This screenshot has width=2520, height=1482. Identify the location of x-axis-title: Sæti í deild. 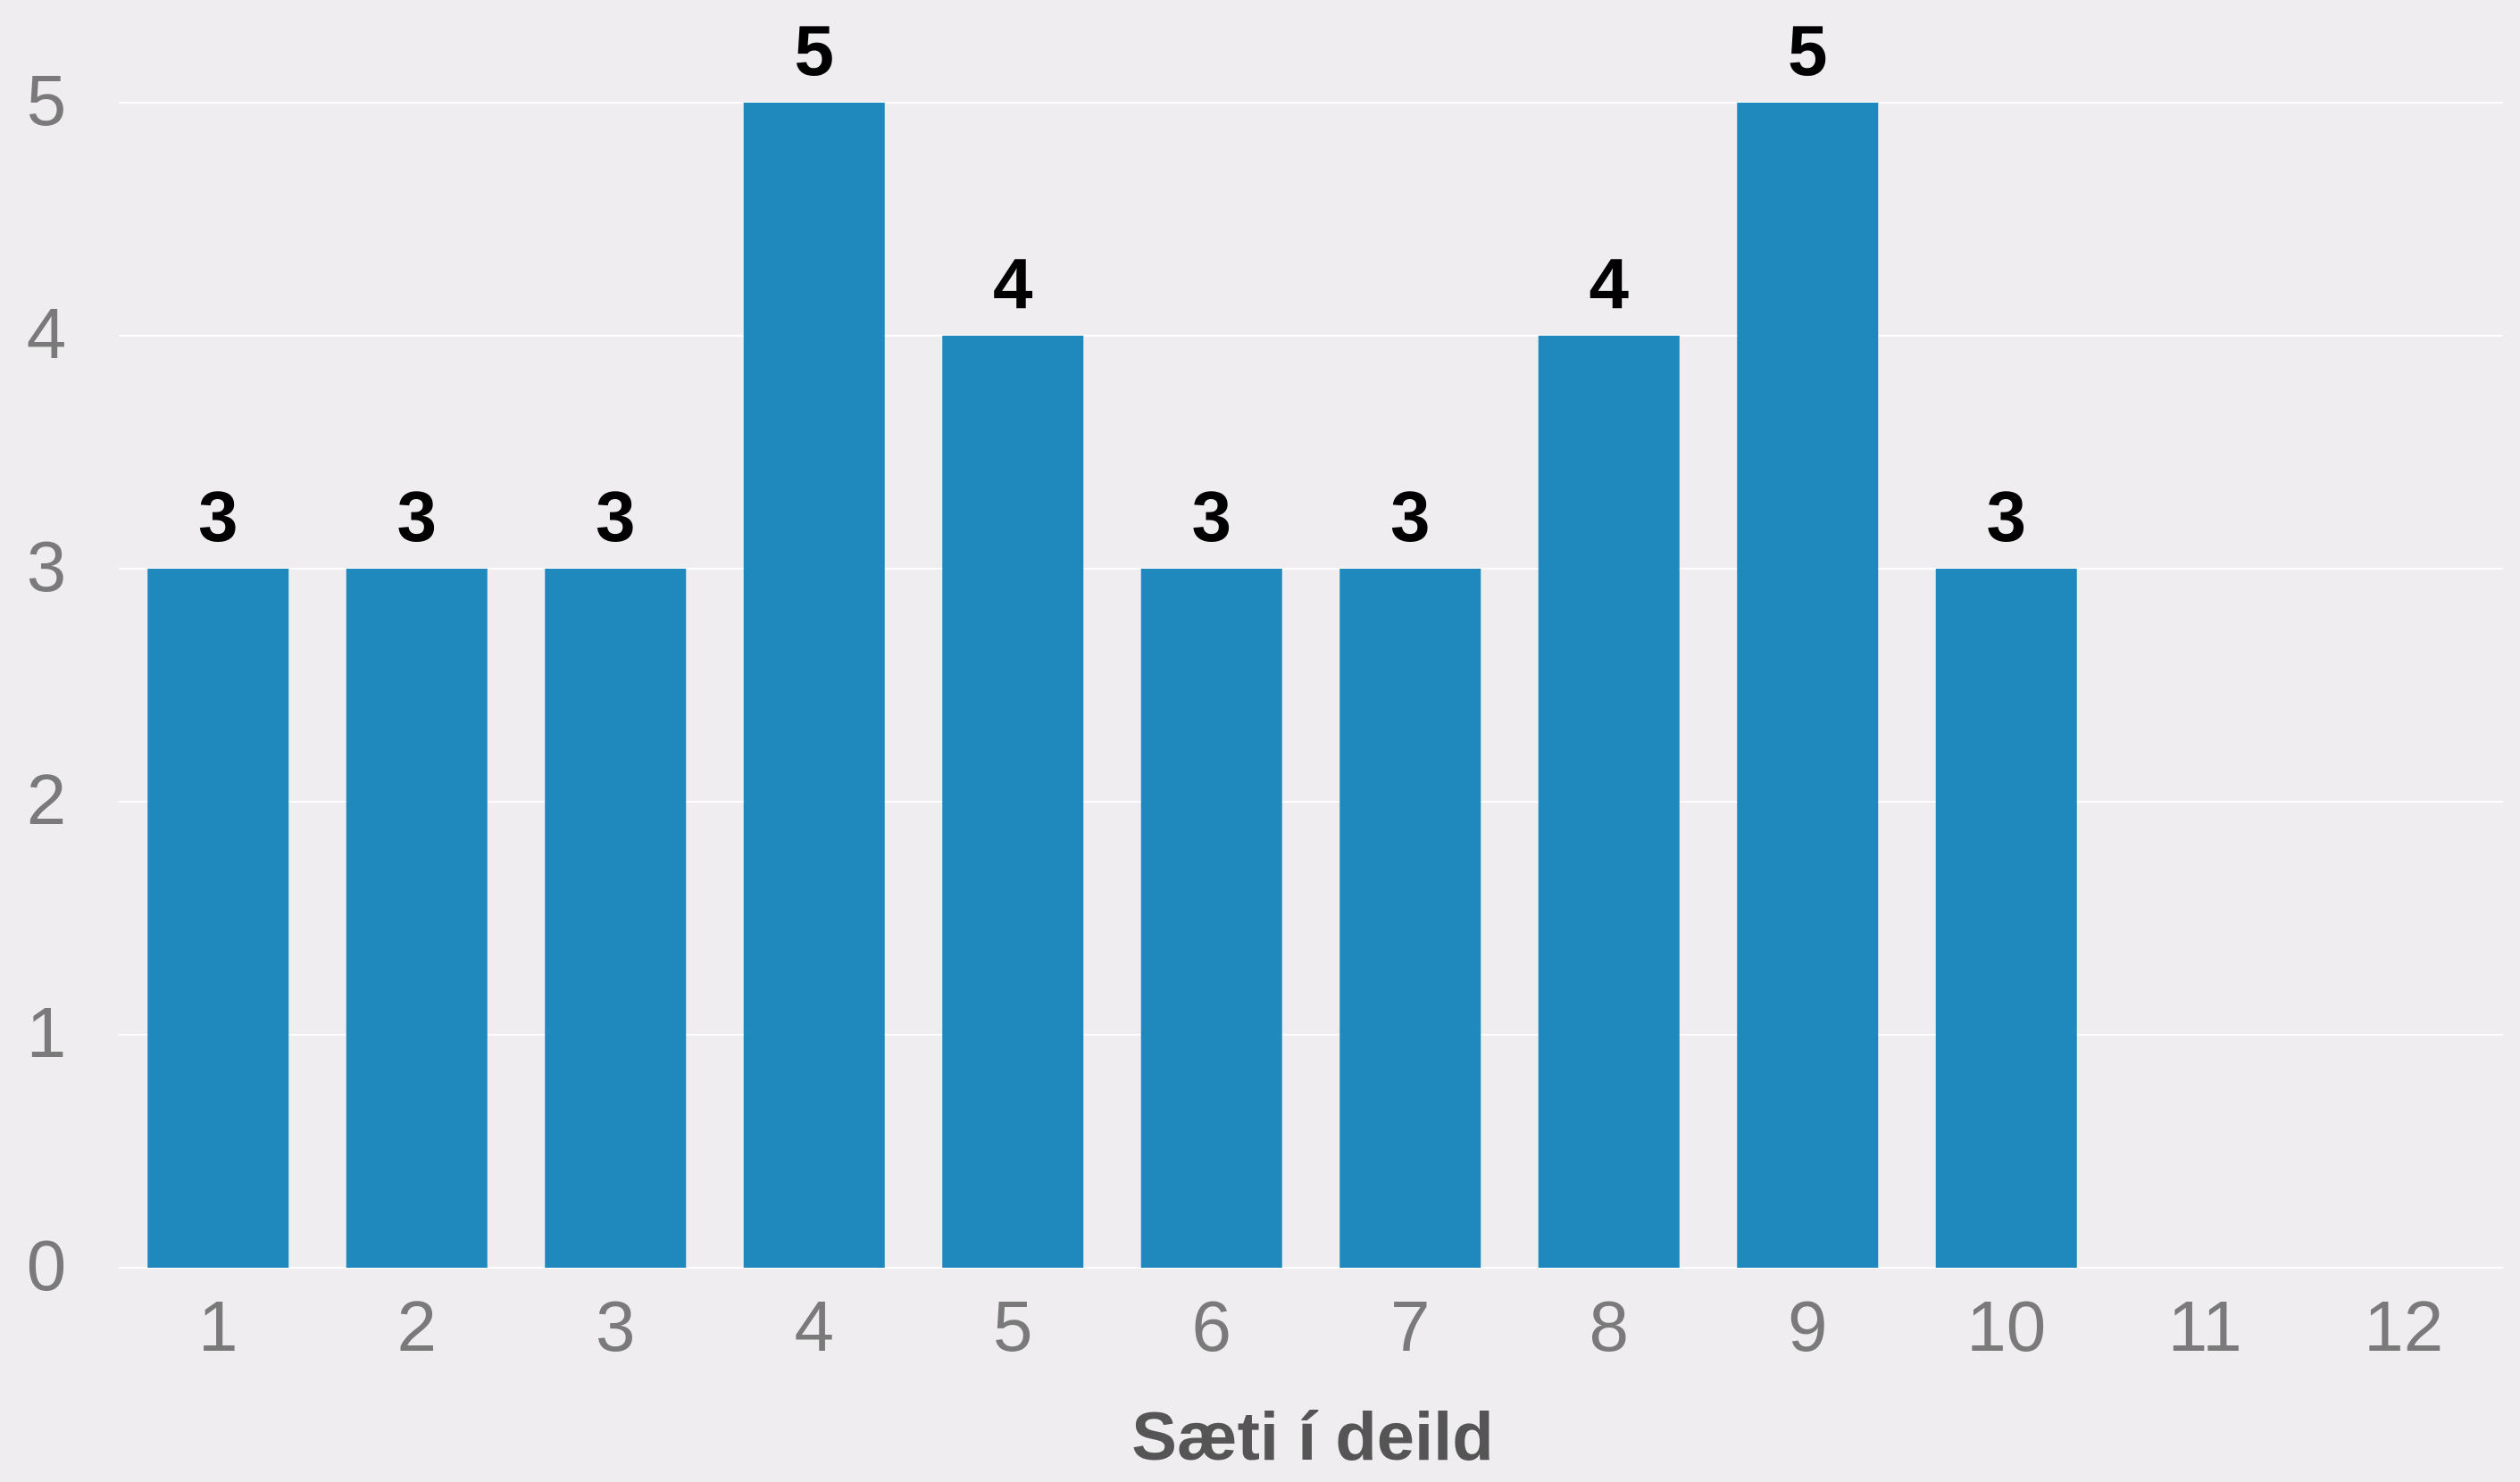
(1312, 1437).